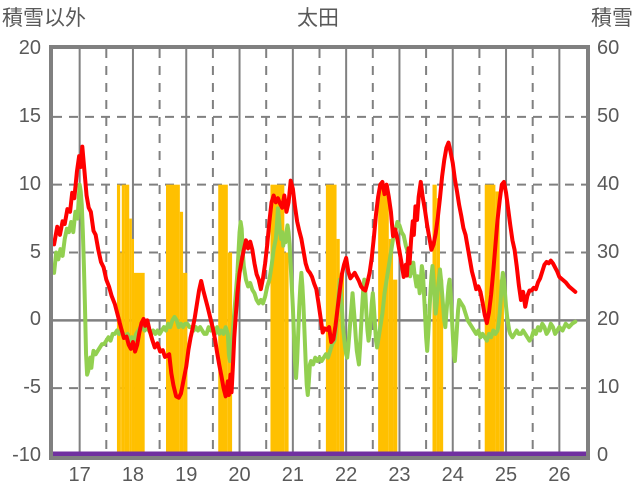  What do you see at coordinates (29, 115) in the screenshot?
I see `y-axis-tick-left: 15` at bounding box center [29, 115].